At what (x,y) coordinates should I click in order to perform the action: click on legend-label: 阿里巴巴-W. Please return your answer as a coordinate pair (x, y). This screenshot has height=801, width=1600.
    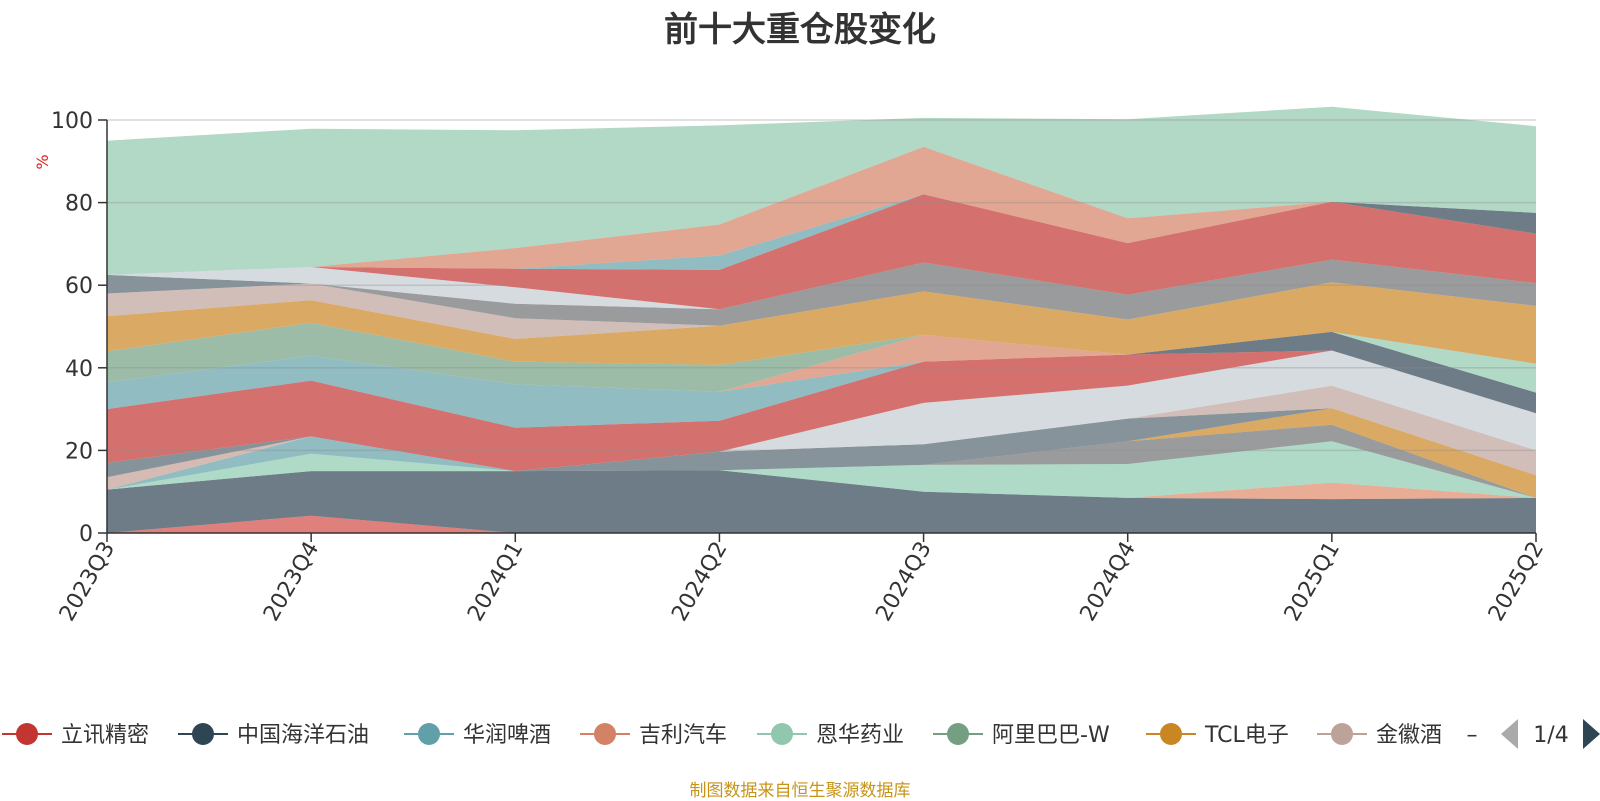
    Looking at the image, I should click on (1051, 735).